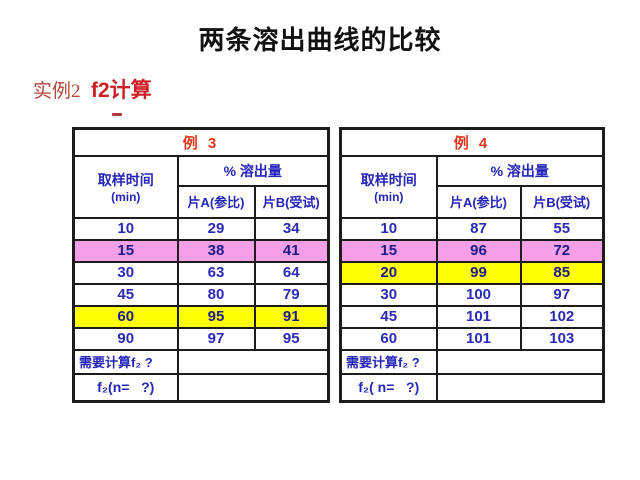 Image resolution: width=640 pixels, height=480 pixels. I want to click on cell-value-b: 102, so click(562, 316).